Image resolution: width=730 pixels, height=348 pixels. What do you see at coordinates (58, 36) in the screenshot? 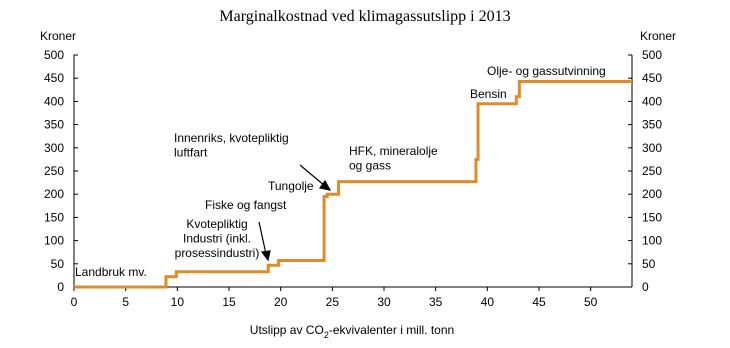
I see `y-axis-label: Kroner` at bounding box center [58, 36].